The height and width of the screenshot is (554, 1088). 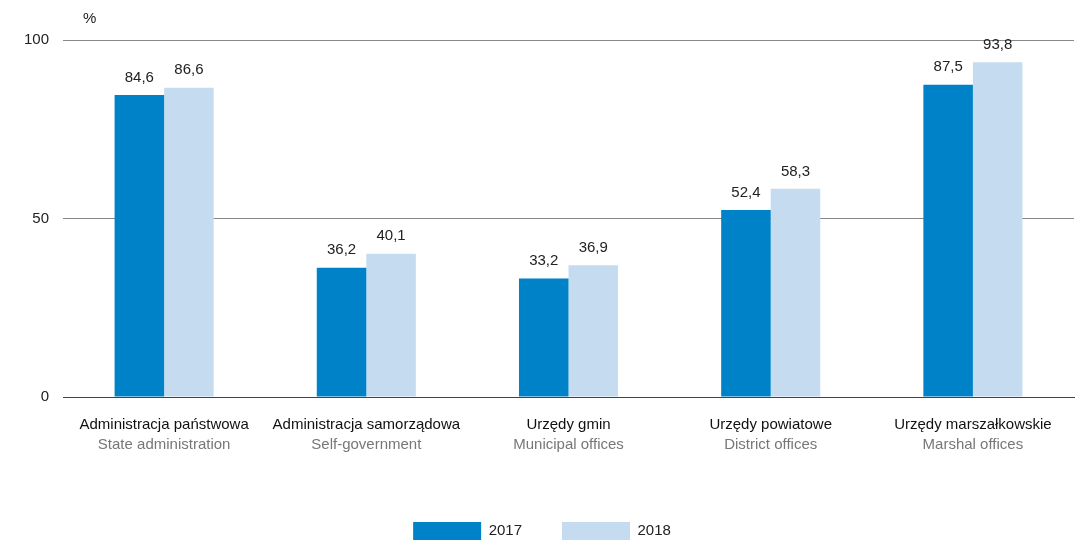 I want to click on x-tick-label: Urzędy gmin Municipal offices, so click(x=568, y=433).